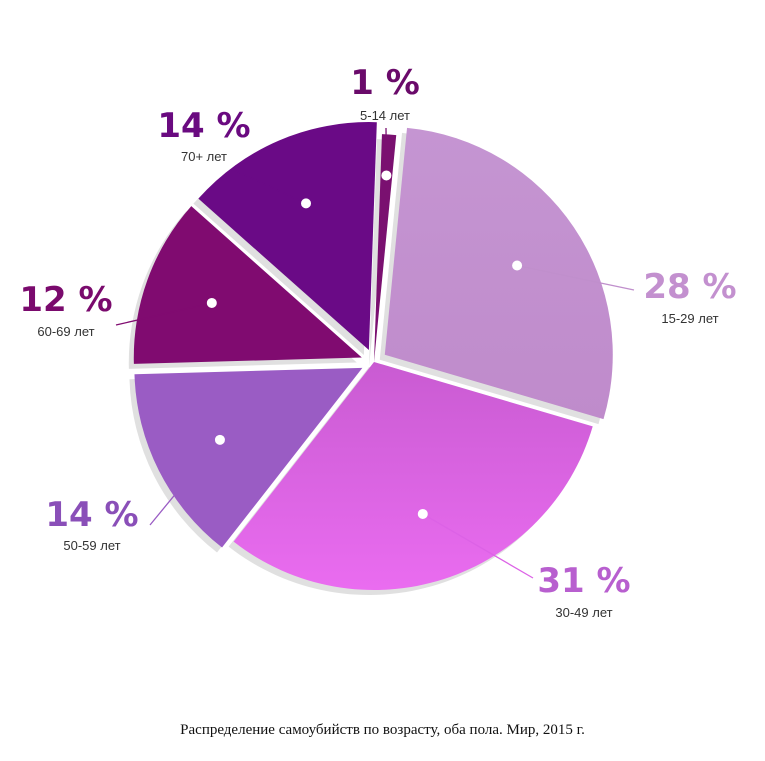 This screenshot has height=761, width=765. Describe the element at coordinates (385, 115) in the screenshot. I see `category-label-5-14: 5-14 лет` at that location.